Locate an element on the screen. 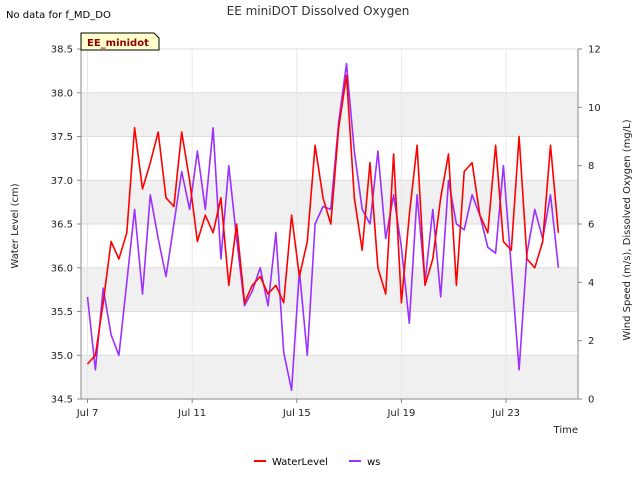  left-tick-label: 35.5 is located at coordinates (62, 312).